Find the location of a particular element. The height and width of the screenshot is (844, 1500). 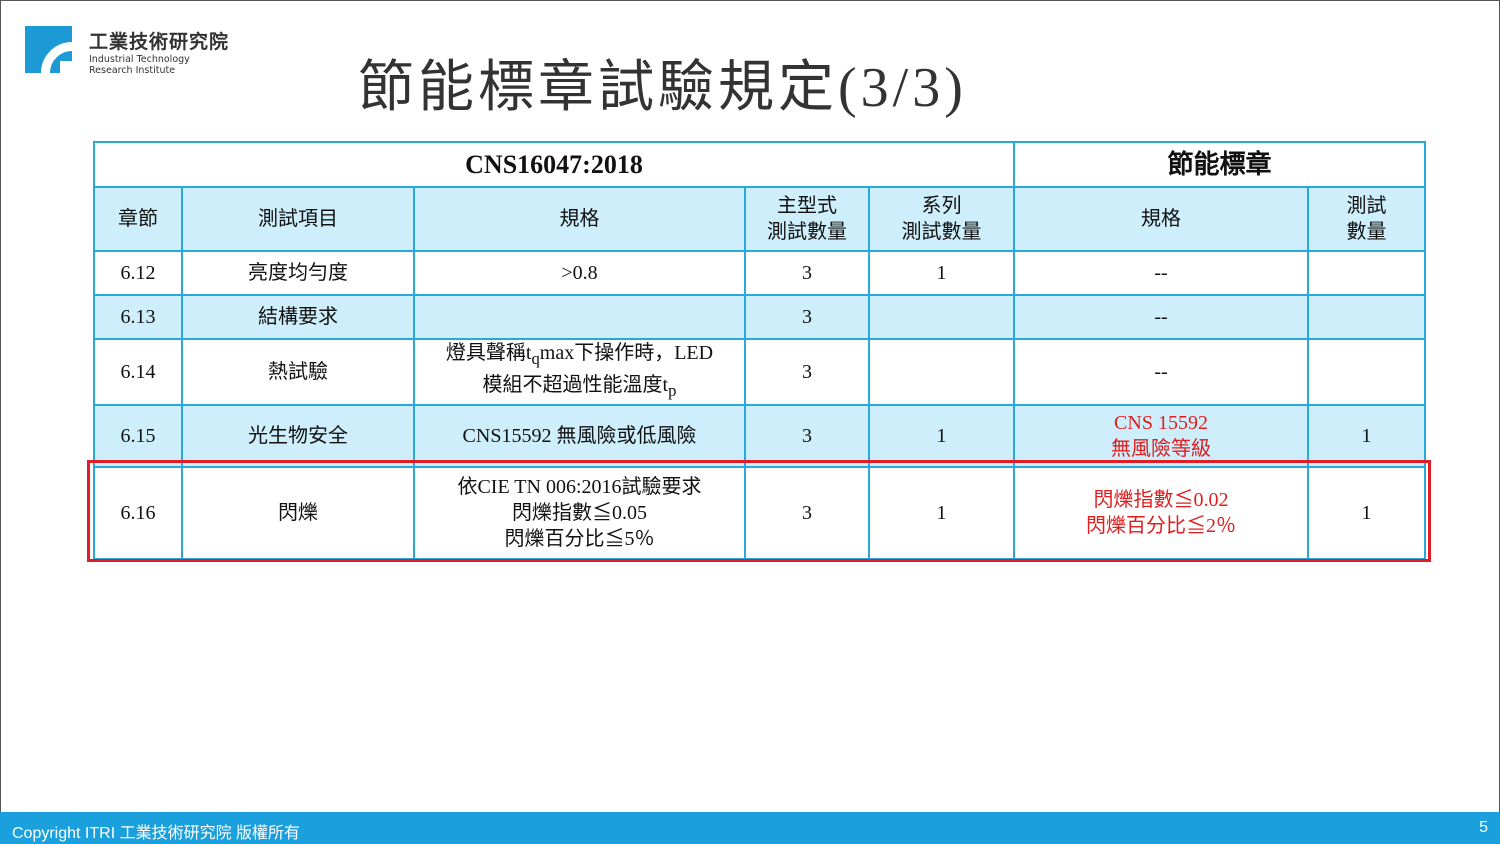

highlight-box is located at coordinates (759, 511).